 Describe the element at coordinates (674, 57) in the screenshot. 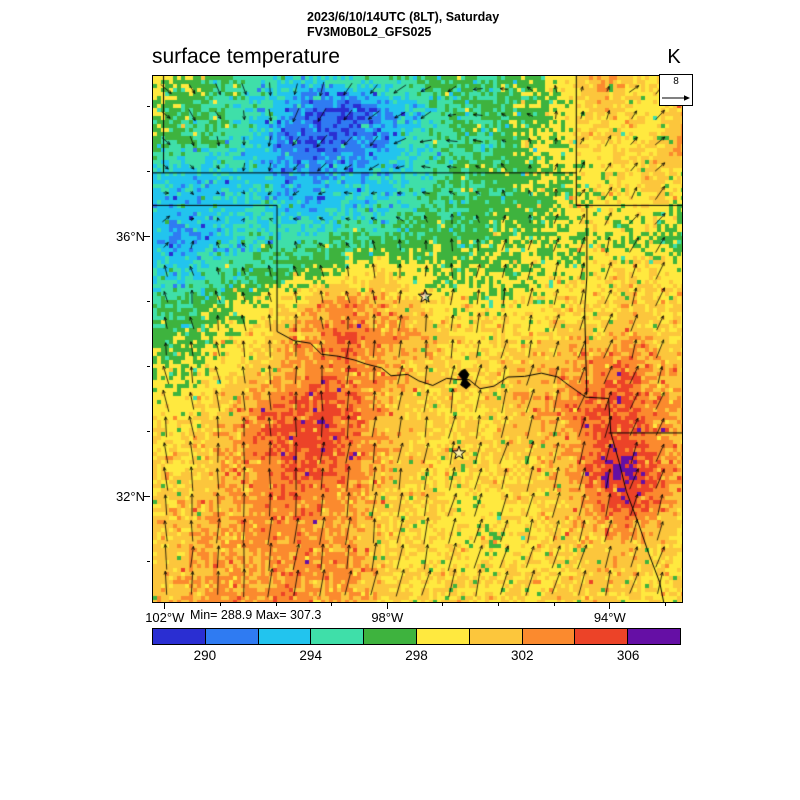

I see `units-label: K` at that location.